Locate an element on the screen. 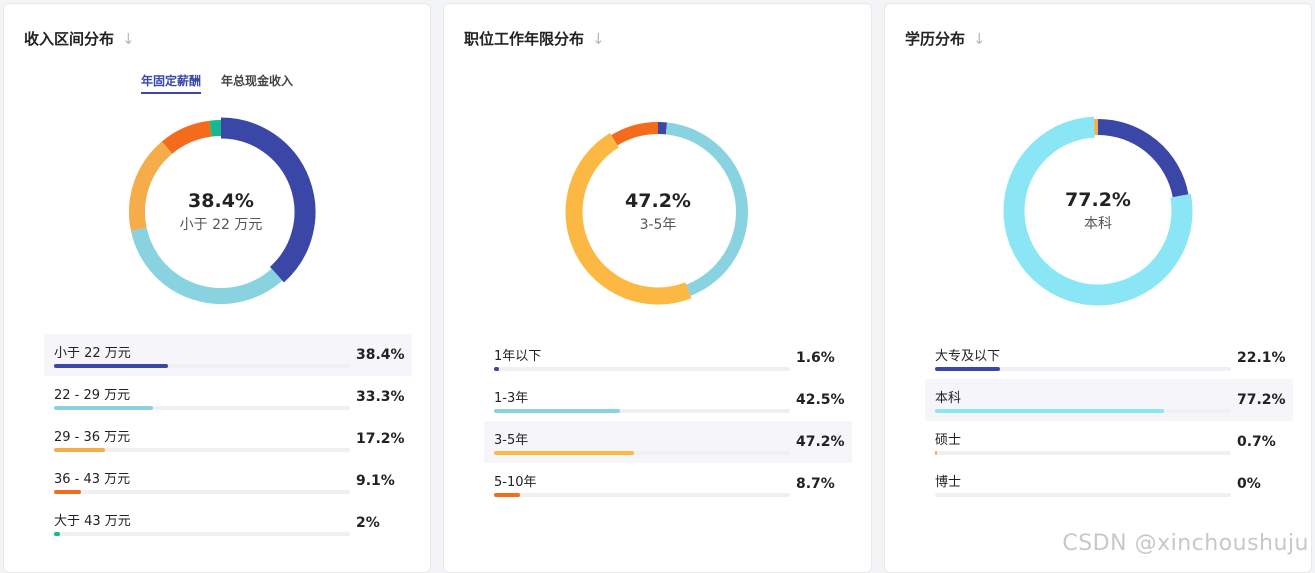 The image size is (1315, 573). education-donut-chart: 77.2% 本科 is located at coordinates (1098, 211).